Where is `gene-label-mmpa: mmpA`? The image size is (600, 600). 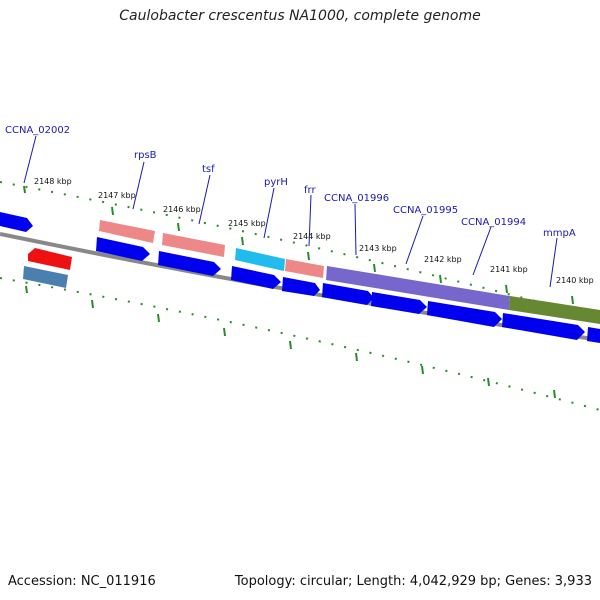 gene-label-mmpa: mmpA is located at coordinates (559, 233).